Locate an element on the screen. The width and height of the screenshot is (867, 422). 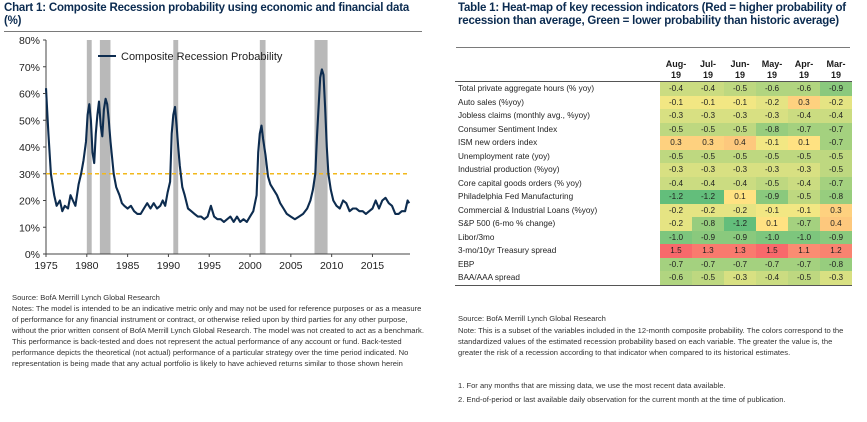
heat-cell: -1.2 is located at coordinates (740, 224).